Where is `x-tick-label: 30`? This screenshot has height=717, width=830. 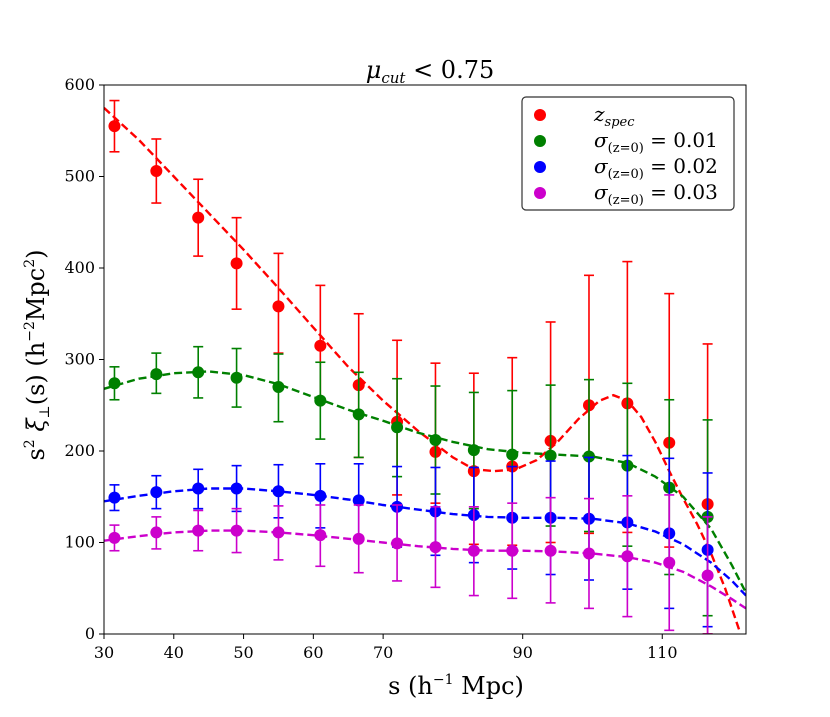 x-tick-label: 30 is located at coordinates (104, 652).